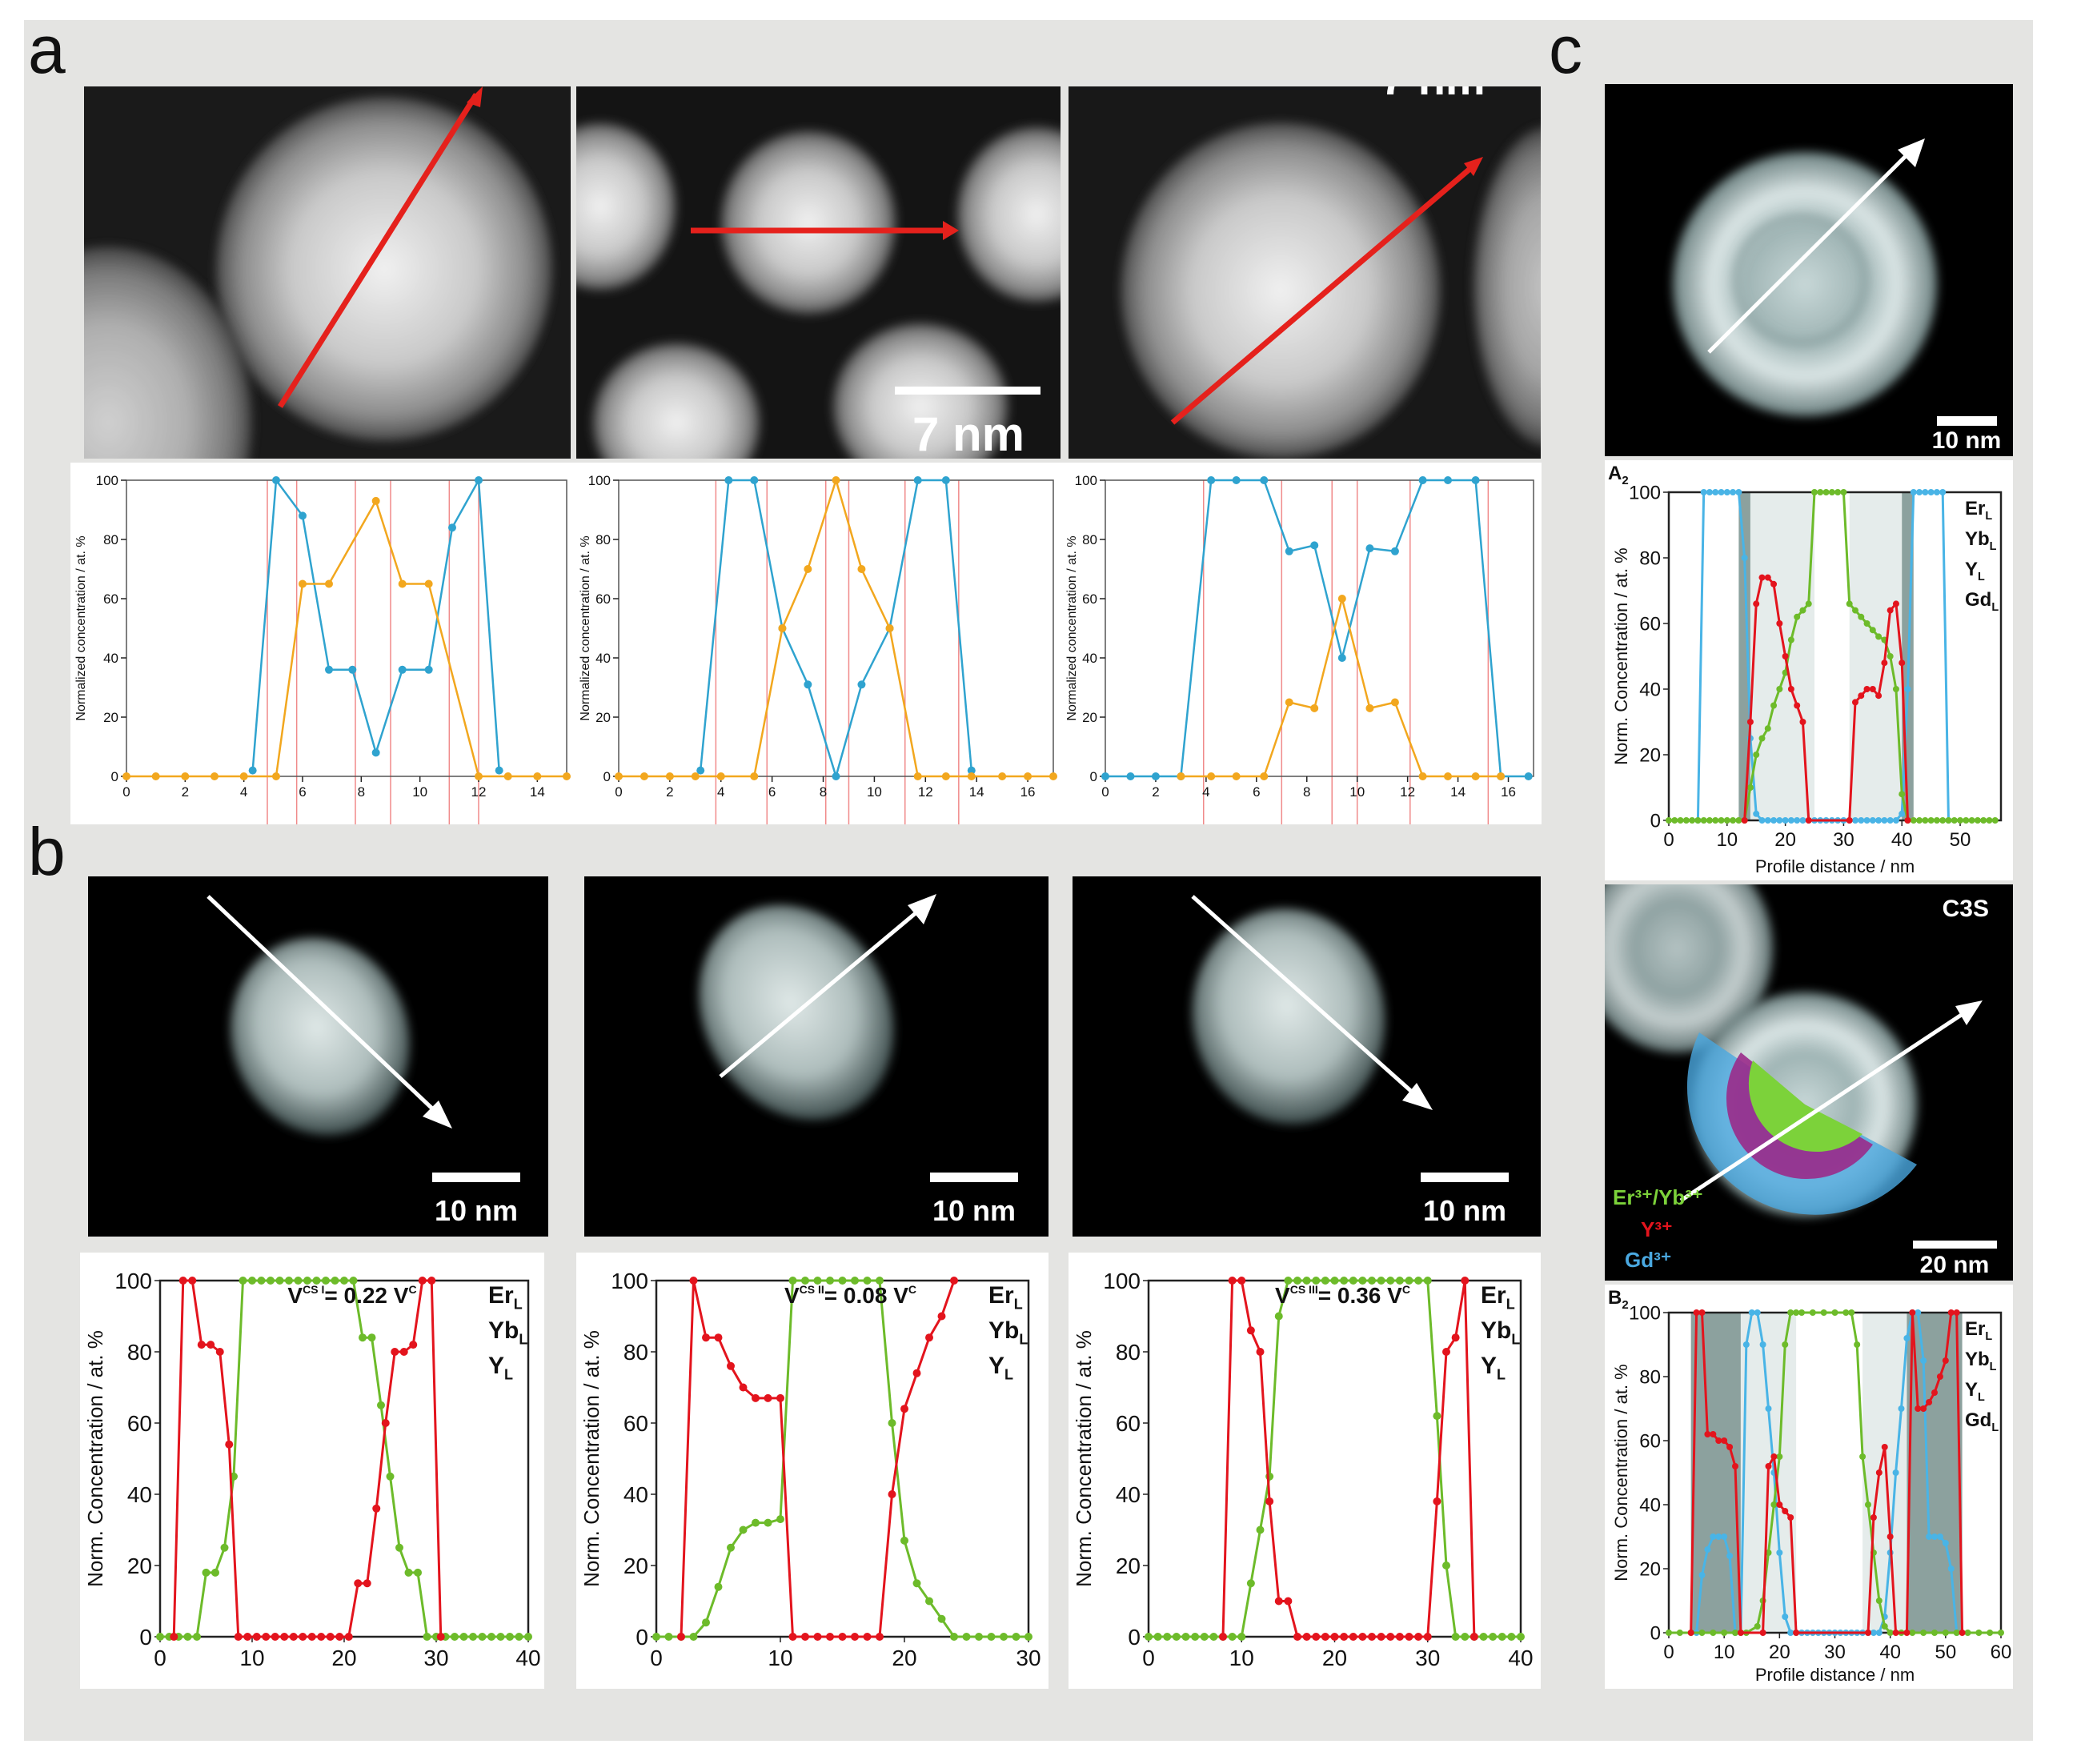 This screenshot has height=1764, width=2089. I want to click on annotation-text: = 0.22 V, so click(366, 1295).